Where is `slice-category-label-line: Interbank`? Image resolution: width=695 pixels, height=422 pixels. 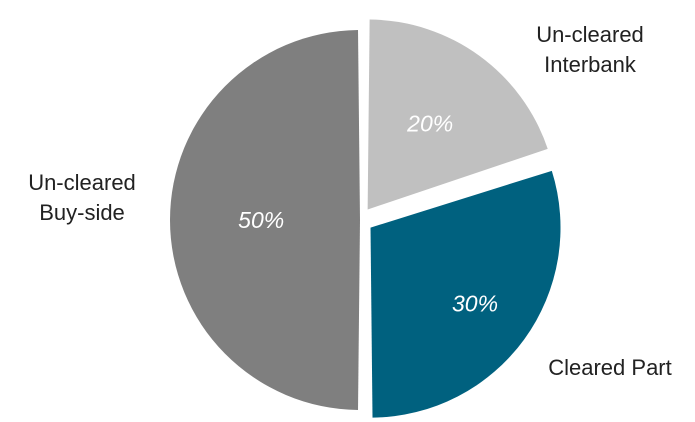 slice-category-label-line: Interbank is located at coordinates (590, 64).